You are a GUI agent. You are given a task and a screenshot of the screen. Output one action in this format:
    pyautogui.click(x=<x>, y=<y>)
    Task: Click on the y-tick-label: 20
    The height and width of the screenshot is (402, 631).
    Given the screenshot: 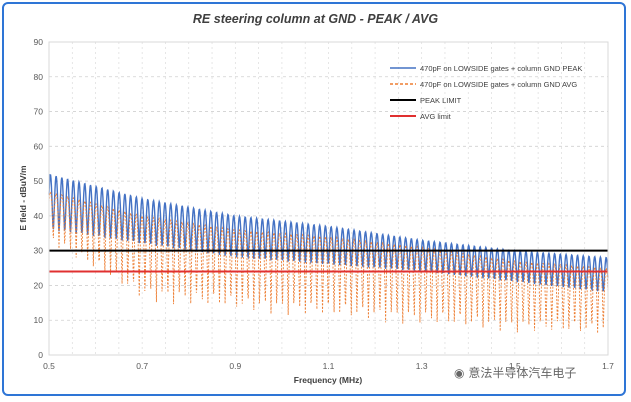 What is the action you would take?
    pyautogui.click(x=39, y=285)
    